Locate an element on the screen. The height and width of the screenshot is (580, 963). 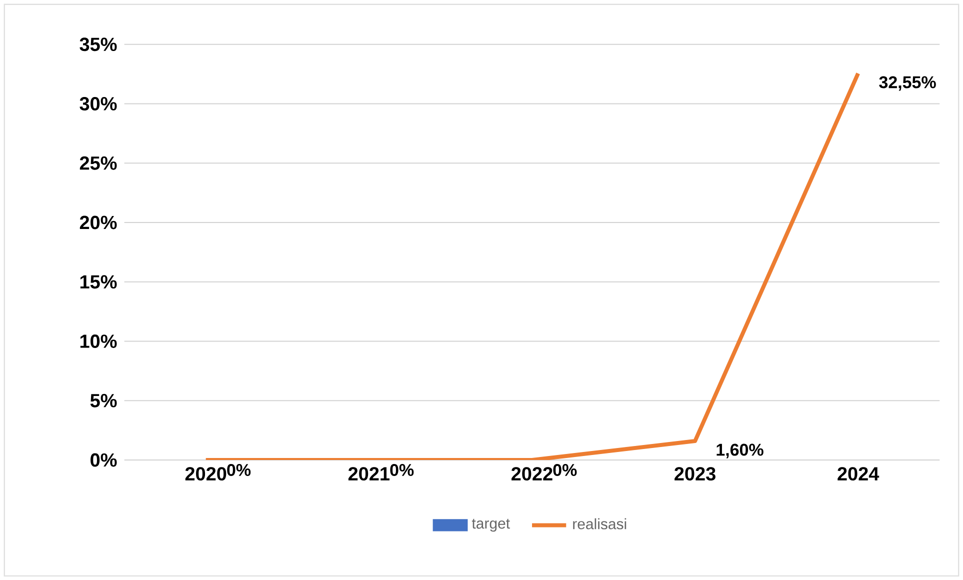
y-tick-label: 20% is located at coordinates (98, 223).